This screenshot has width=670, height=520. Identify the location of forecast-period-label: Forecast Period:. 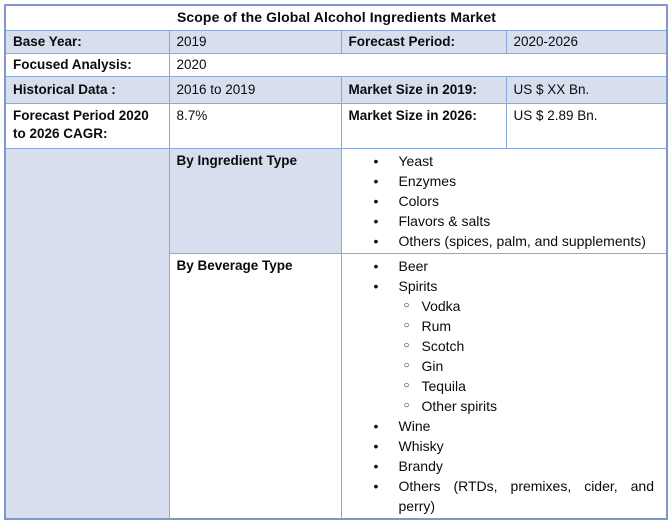
(423, 41).